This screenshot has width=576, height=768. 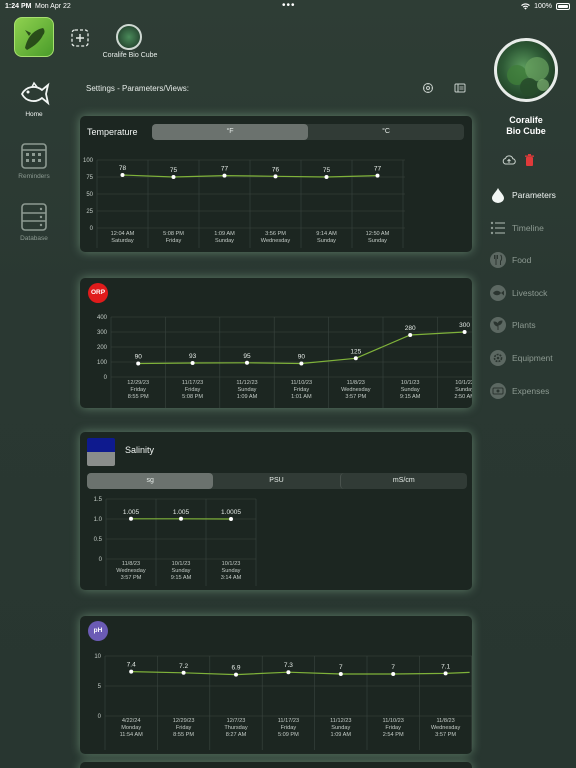 I want to click on sal-ytick-label: 0, so click(x=101, y=560).